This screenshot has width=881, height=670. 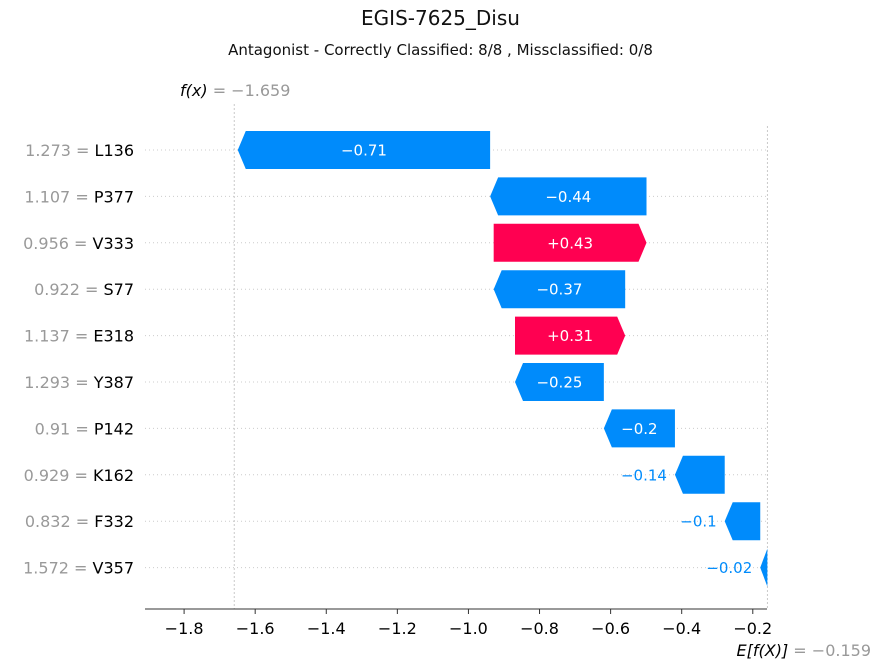 What do you see at coordinates (752, 628) in the screenshot?
I see `x-tick-label: −0.2` at bounding box center [752, 628].